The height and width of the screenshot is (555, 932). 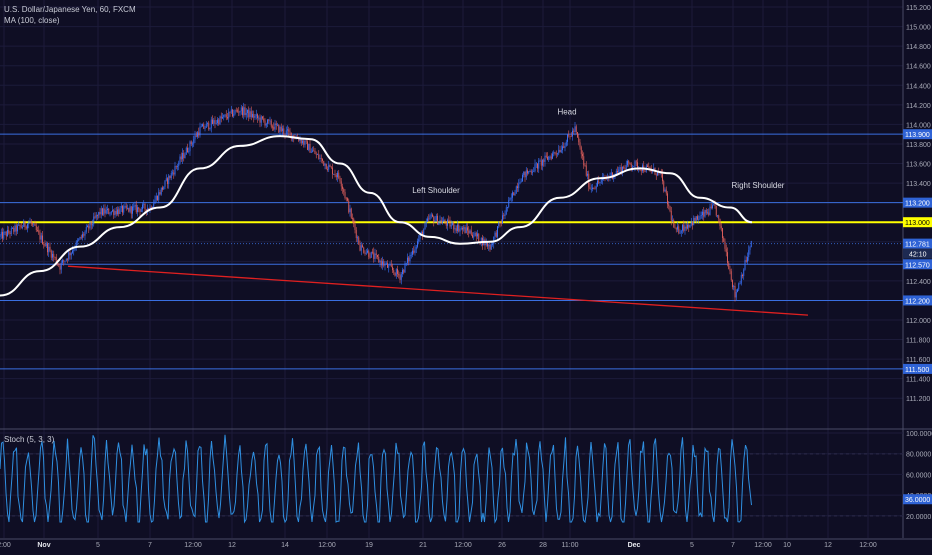 I want to click on current-price-label: 112.781, so click(x=917, y=245).